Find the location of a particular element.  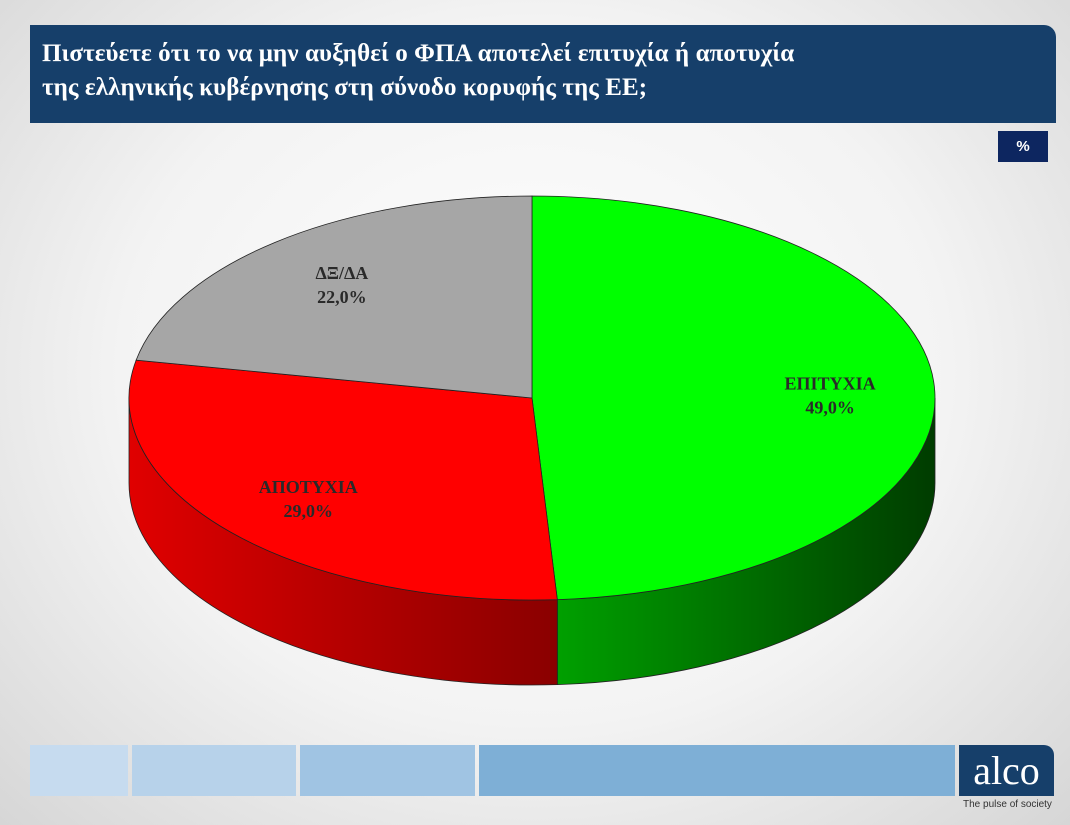

slice-label-επιτυχια: ΕΠΙΤΥΧΙΑ is located at coordinates (830, 383).